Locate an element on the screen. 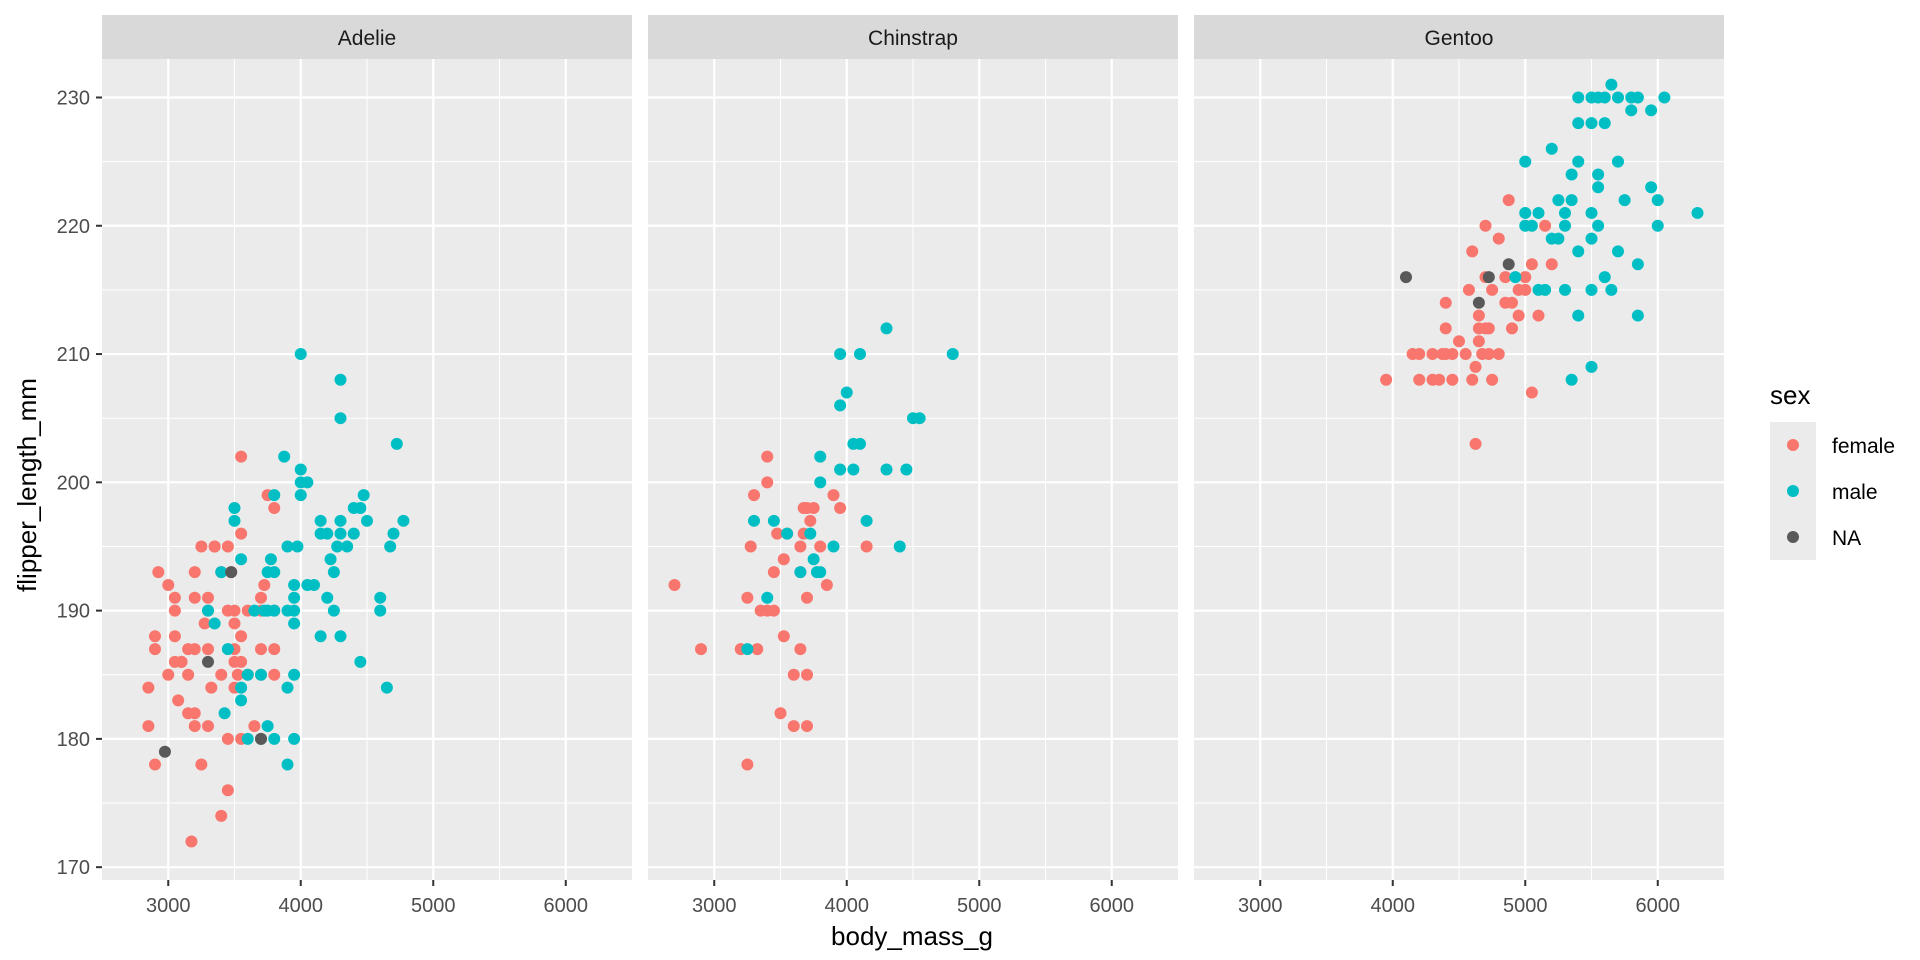 The image size is (1920, 960). facet-strip-label: Chinstrap is located at coordinates (913, 38).